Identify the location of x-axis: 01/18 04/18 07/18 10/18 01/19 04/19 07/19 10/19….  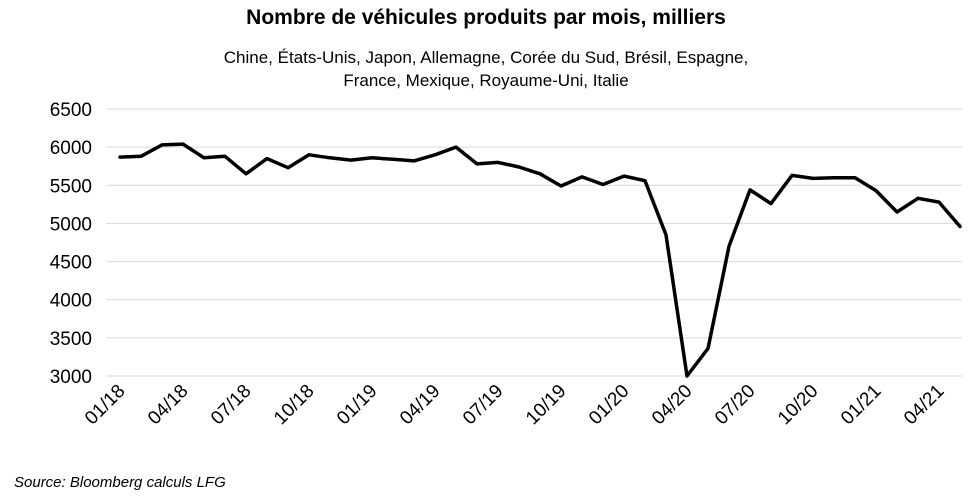
(514, 405).